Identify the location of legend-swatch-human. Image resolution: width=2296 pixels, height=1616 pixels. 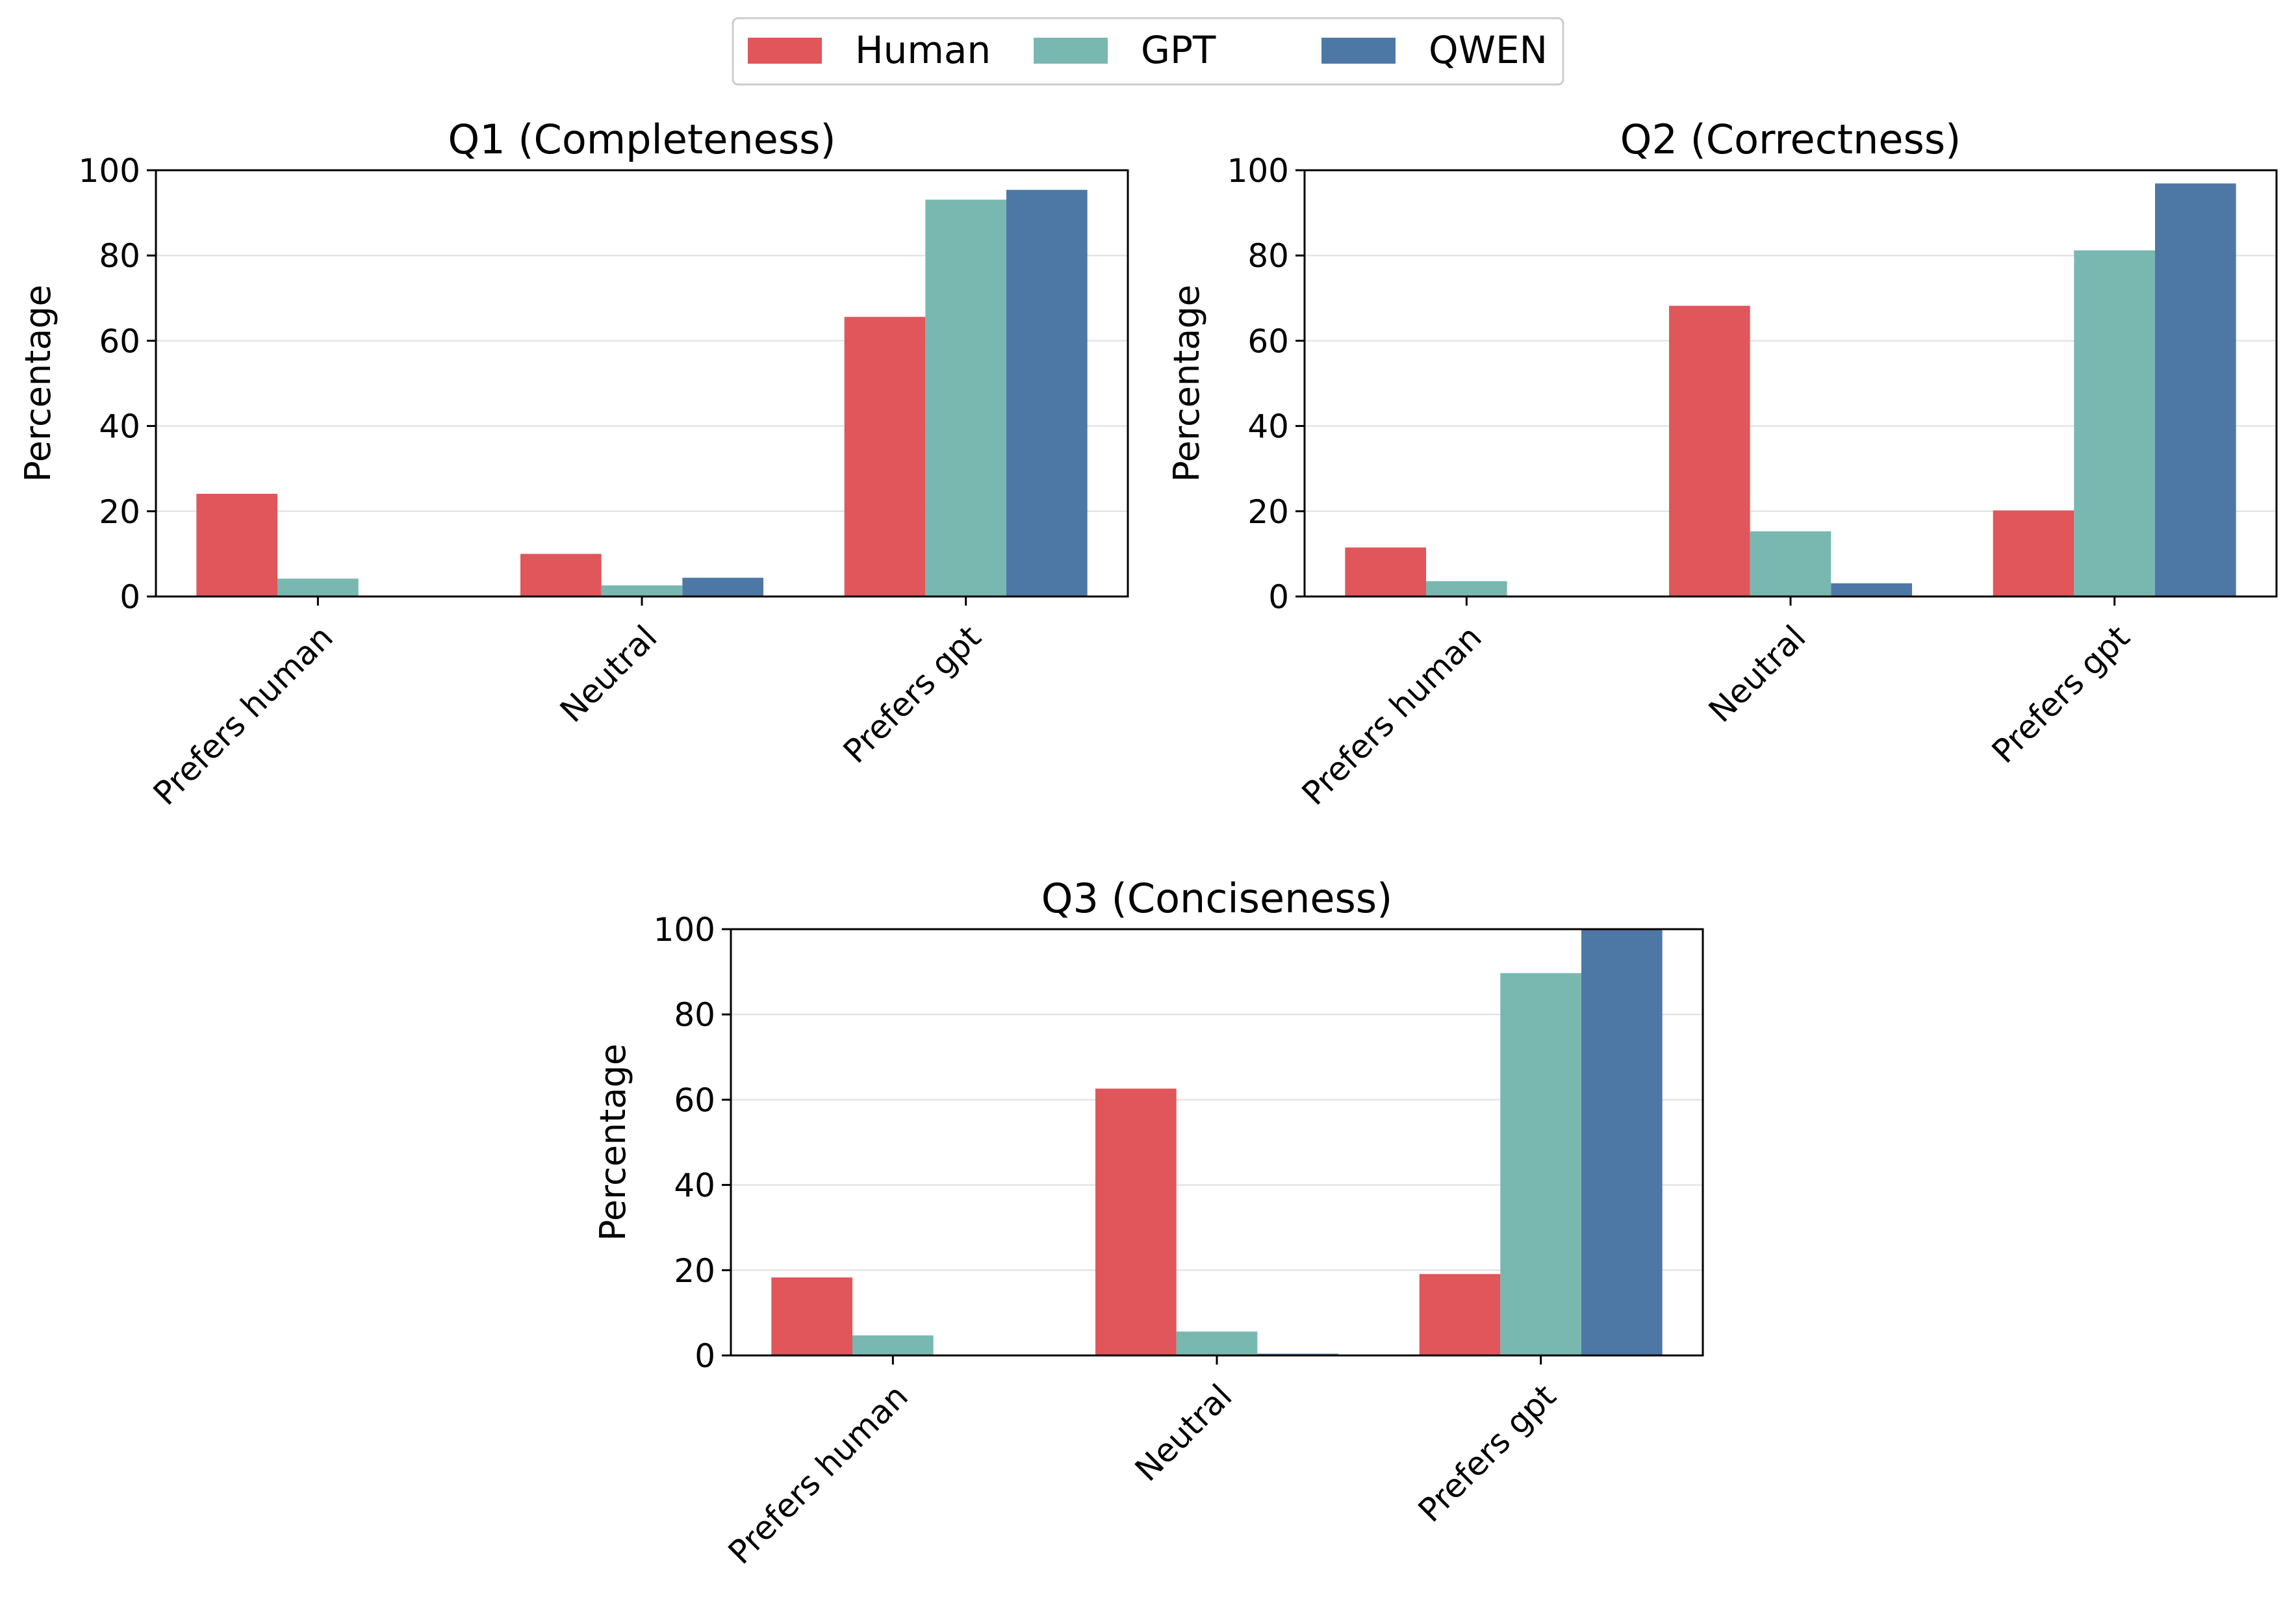
(785, 51).